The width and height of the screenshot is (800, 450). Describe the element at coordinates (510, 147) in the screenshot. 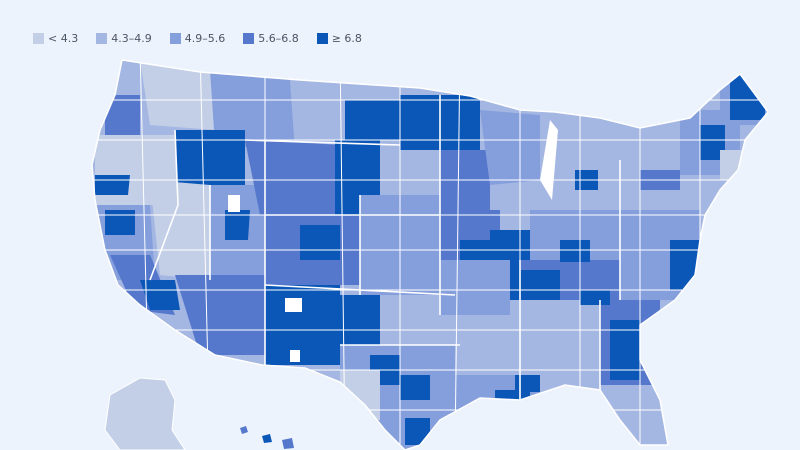

I see `region-wisconsin` at that location.